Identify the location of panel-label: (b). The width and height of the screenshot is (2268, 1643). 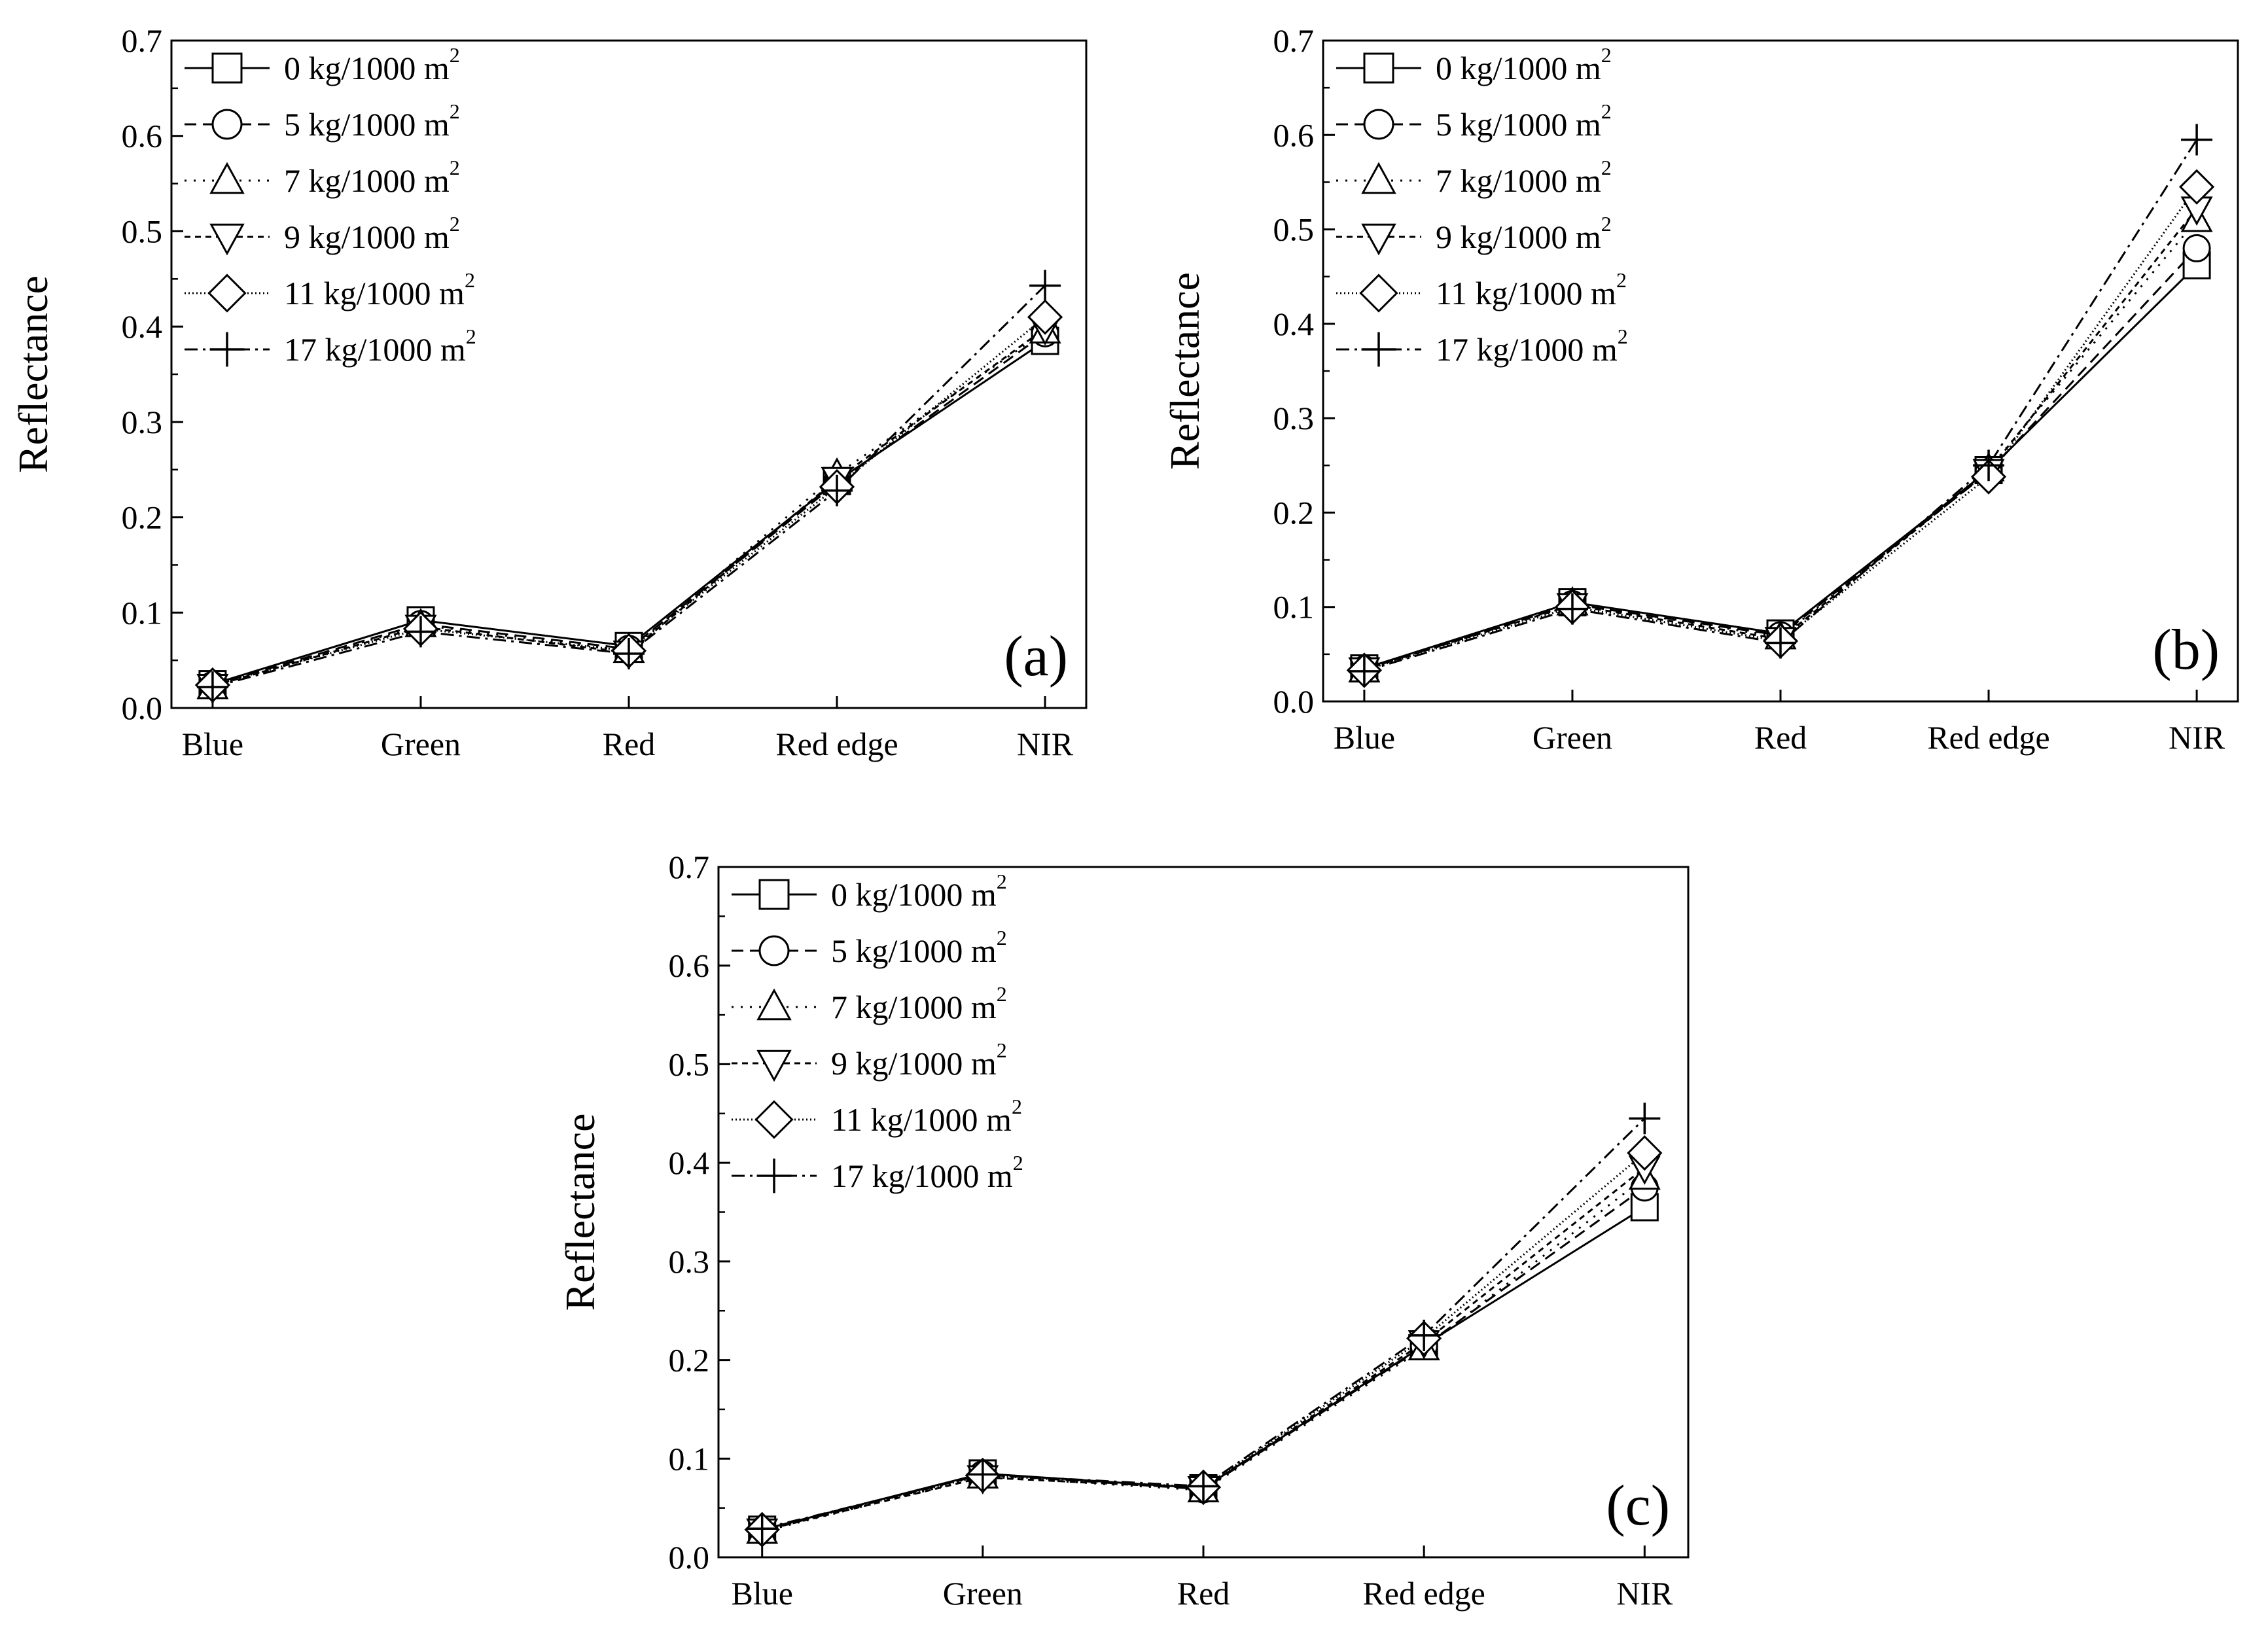
(2186, 650).